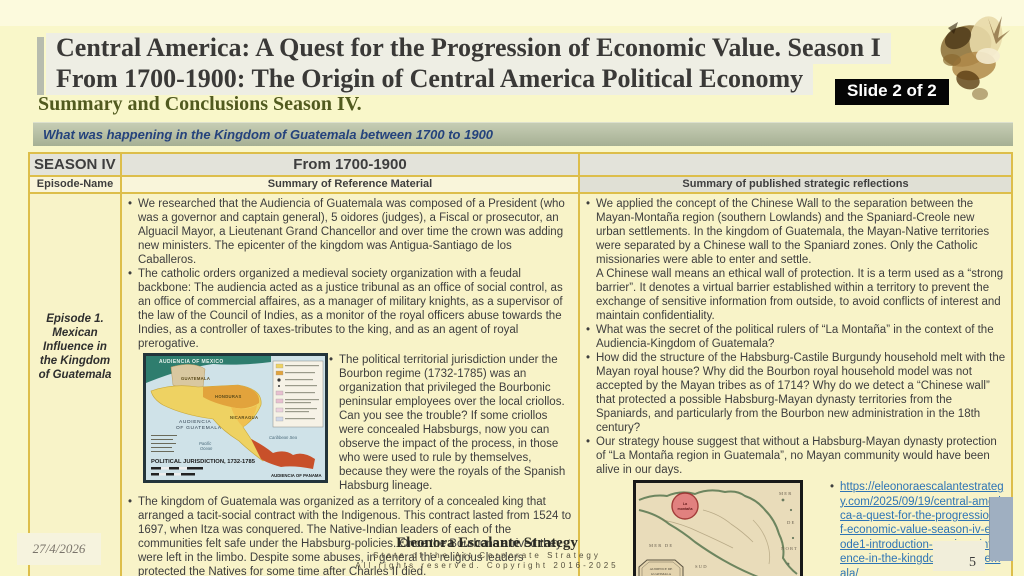 The height and width of the screenshot is (576, 1024). I want to click on svg-text:POLITICAL JURISDICTION, 1732-1: POLITICAL JURISDICTION, 1732-1785, so click(203, 462).